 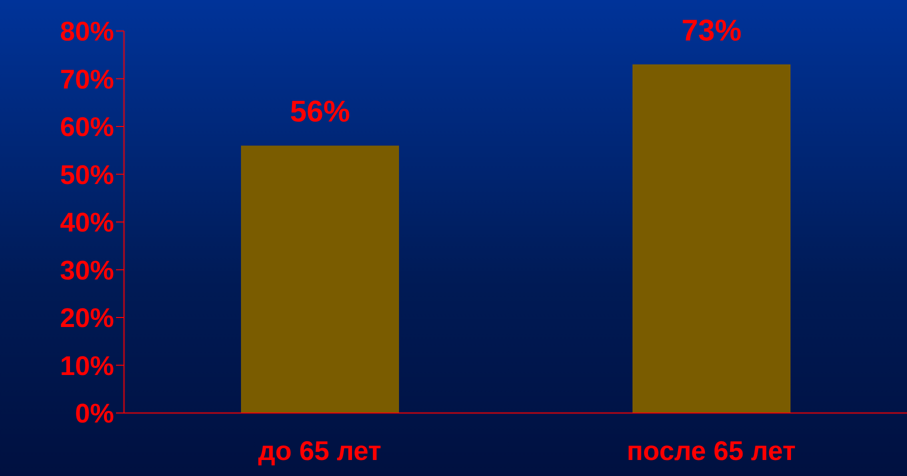 What do you see at coordinates (87, 127) in the screenshot?
I see `y-tick-label: 60%` at bounding box center [87, 127].